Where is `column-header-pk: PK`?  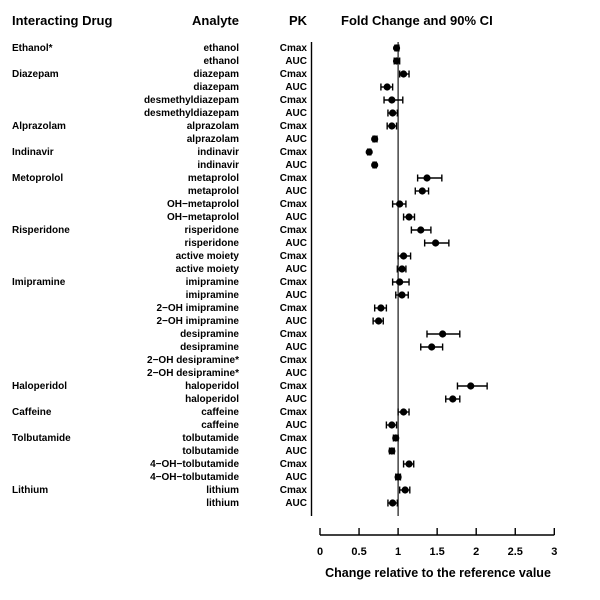
column-header-pk: PK is located at coordinates (297, 20).